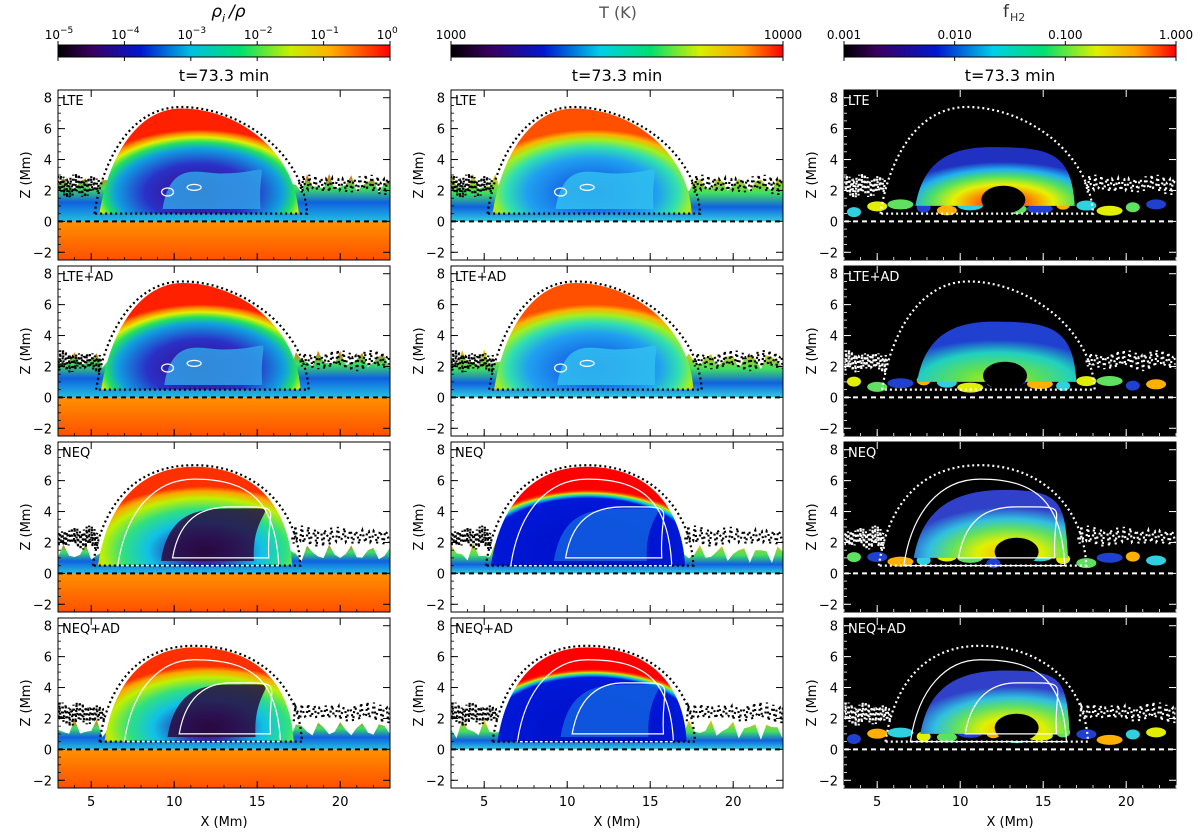  Describe the element at coordinates (133, 31) in the screenshot. I see `colorbar-tick-exponent: −4` at that location.